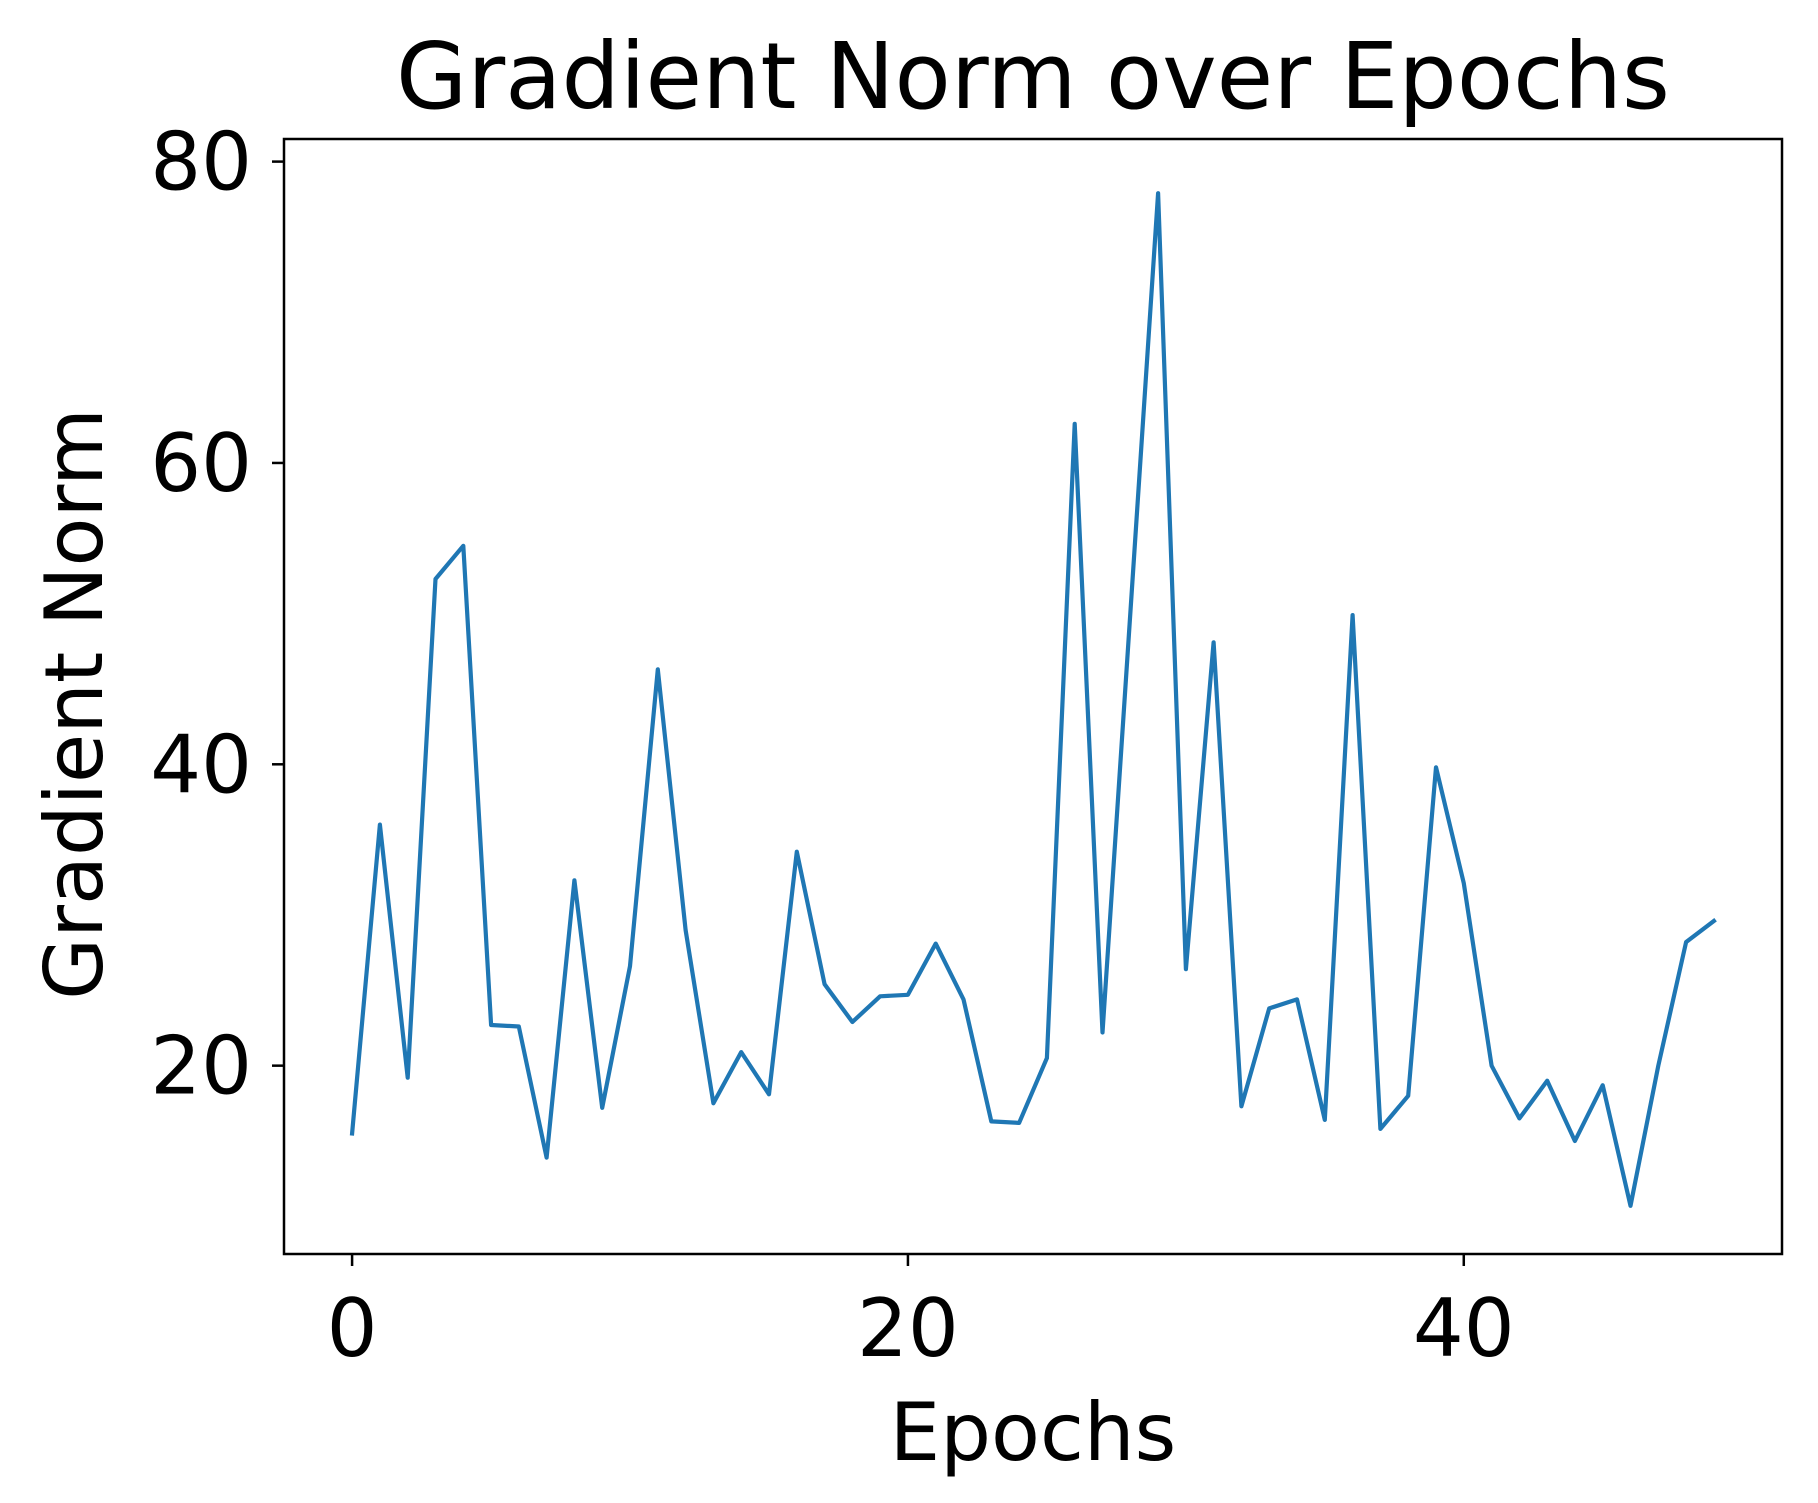 The width and height of the screenshot is (1818, 1503). What do you see at coordinates (1464, 1328) in the screenshot?
I see `x-tick-label: 40` at bounding box center [1464, 1328].